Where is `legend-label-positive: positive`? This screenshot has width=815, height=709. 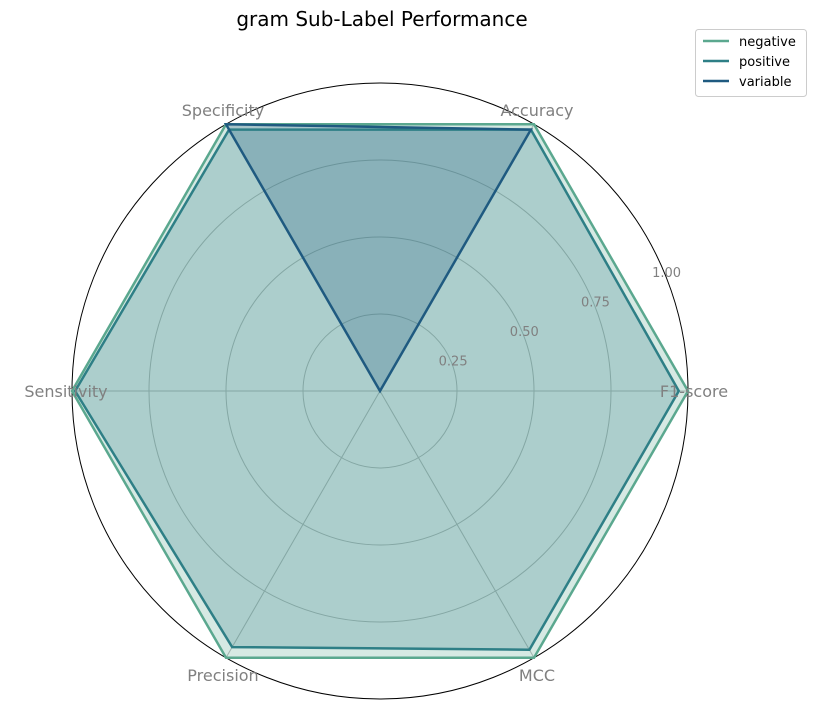 legend-label-positive: positive is located at coordinates (764, 62).